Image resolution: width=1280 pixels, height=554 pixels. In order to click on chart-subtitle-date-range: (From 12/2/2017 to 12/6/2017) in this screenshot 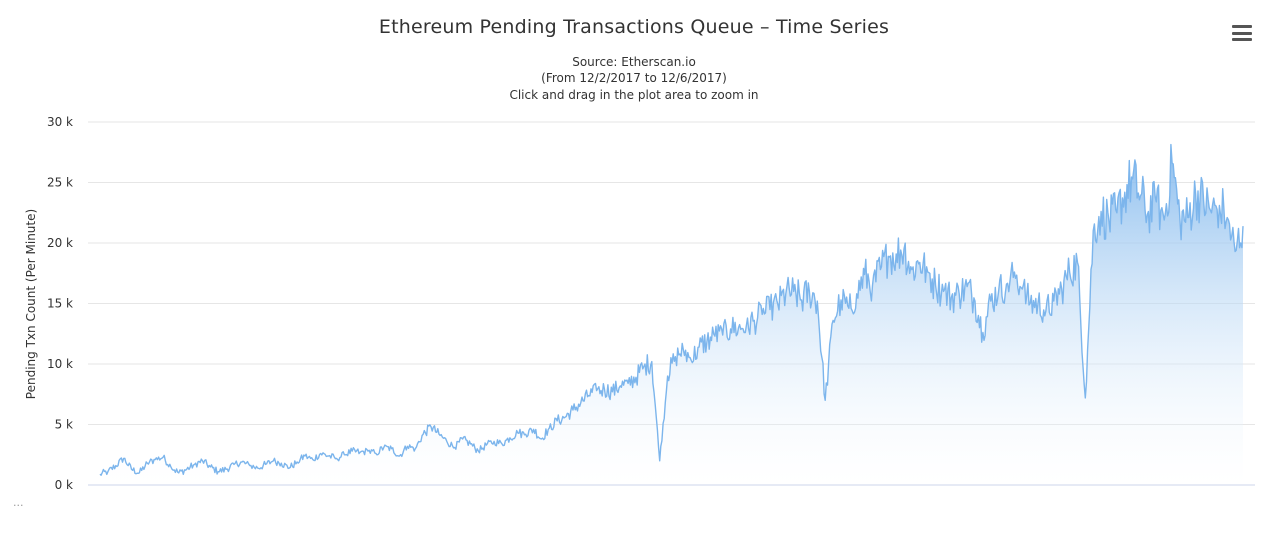, I will do `click(634, 78)`.